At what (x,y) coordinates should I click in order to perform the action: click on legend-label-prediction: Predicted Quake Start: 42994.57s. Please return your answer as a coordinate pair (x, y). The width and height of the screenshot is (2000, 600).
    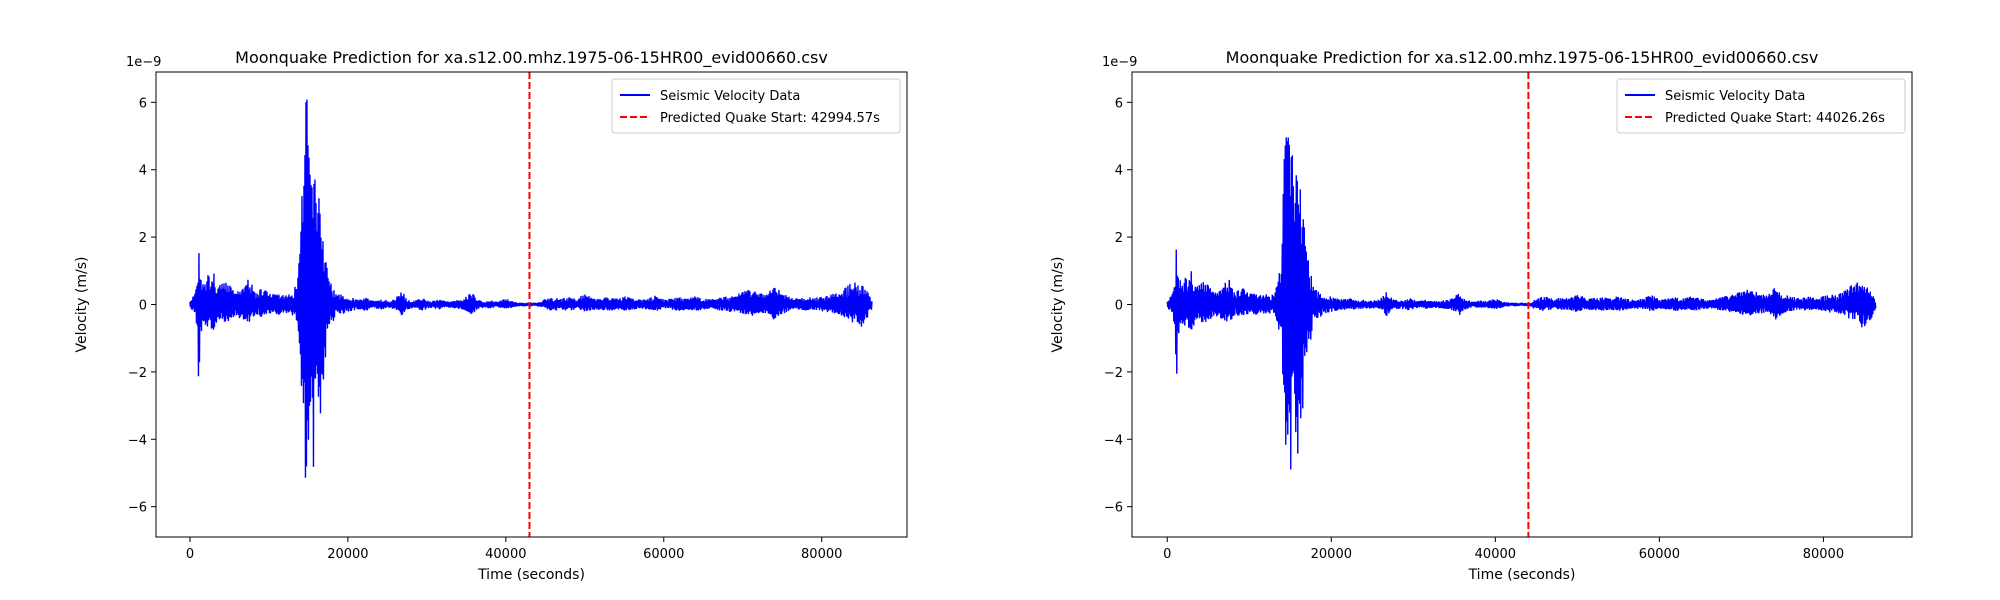
    Looking at the image, I should click on (770, 118).